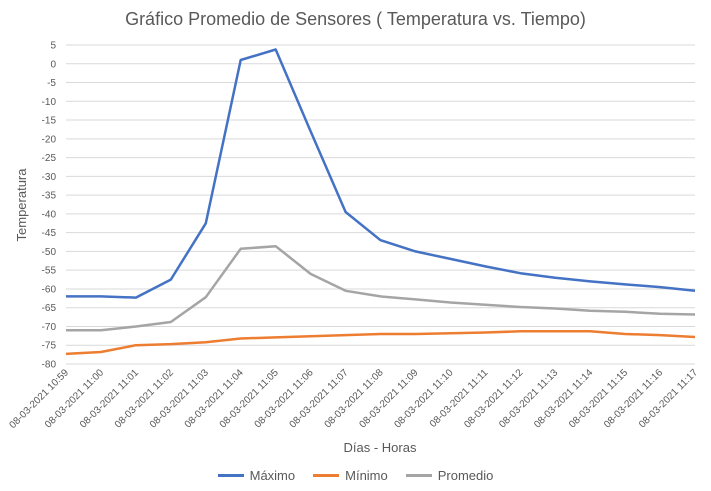 The height and width of the screenshot is (491, 711). I want to click on x-tick-label: 08-03-2021 11:00, so click(74, 398).